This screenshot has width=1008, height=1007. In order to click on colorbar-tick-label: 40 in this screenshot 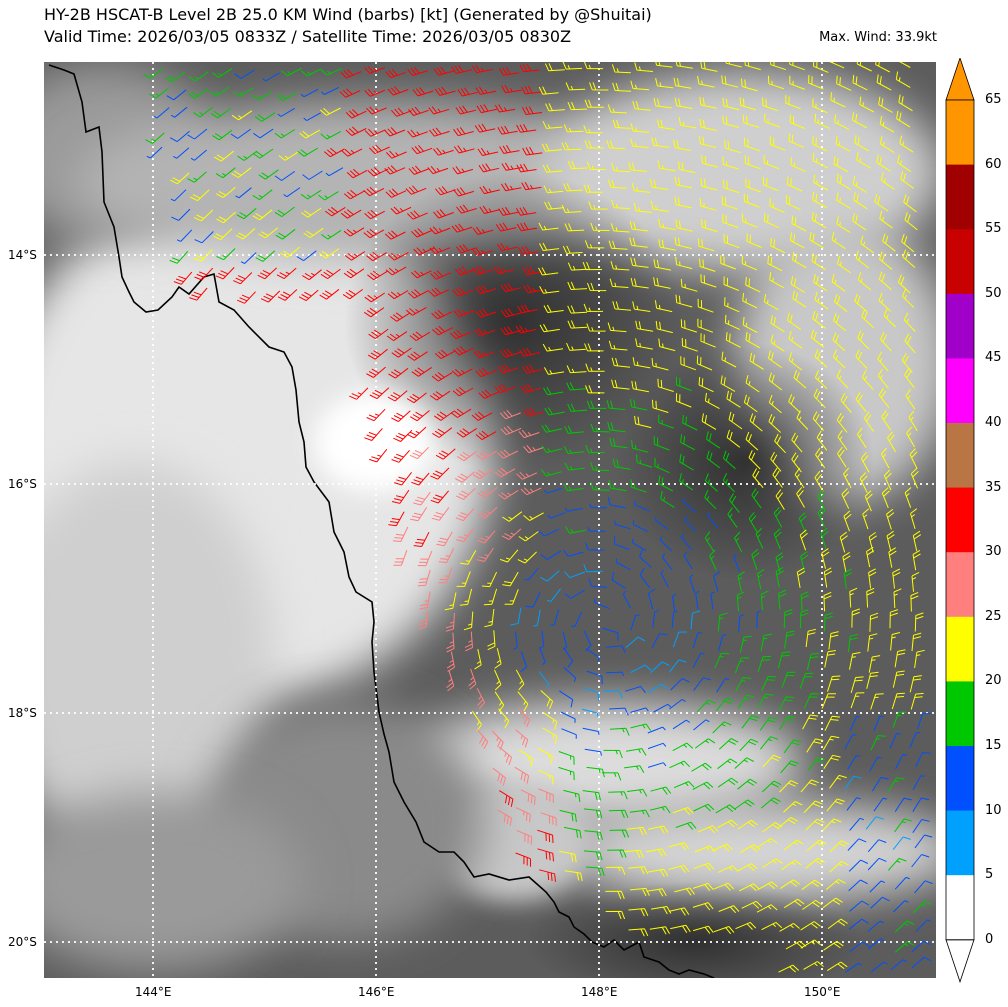, I will do `click(993, 422)`.